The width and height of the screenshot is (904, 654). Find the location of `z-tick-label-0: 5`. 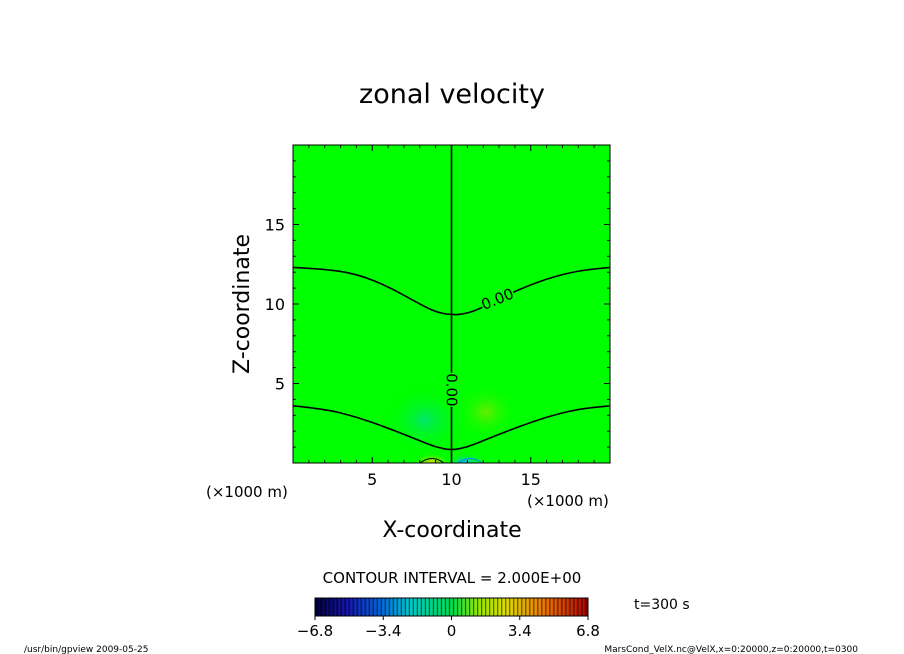

z-tick-label-0: 5 is located at coordinates (280, 384).